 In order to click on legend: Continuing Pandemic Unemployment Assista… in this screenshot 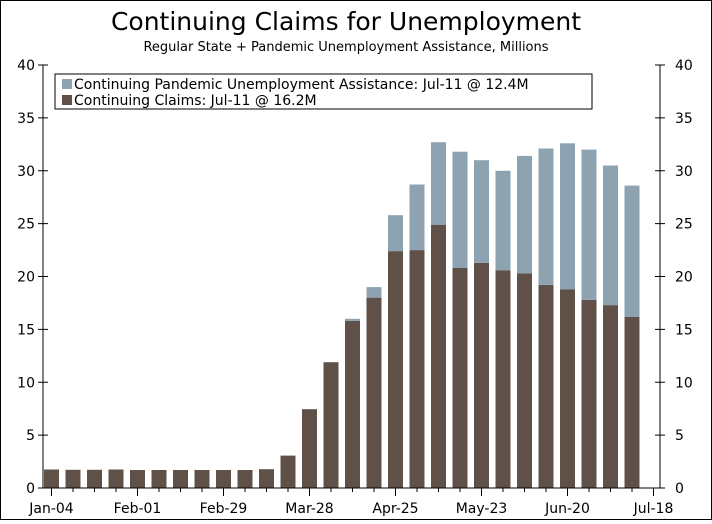, I will do `click(323, 91)`.